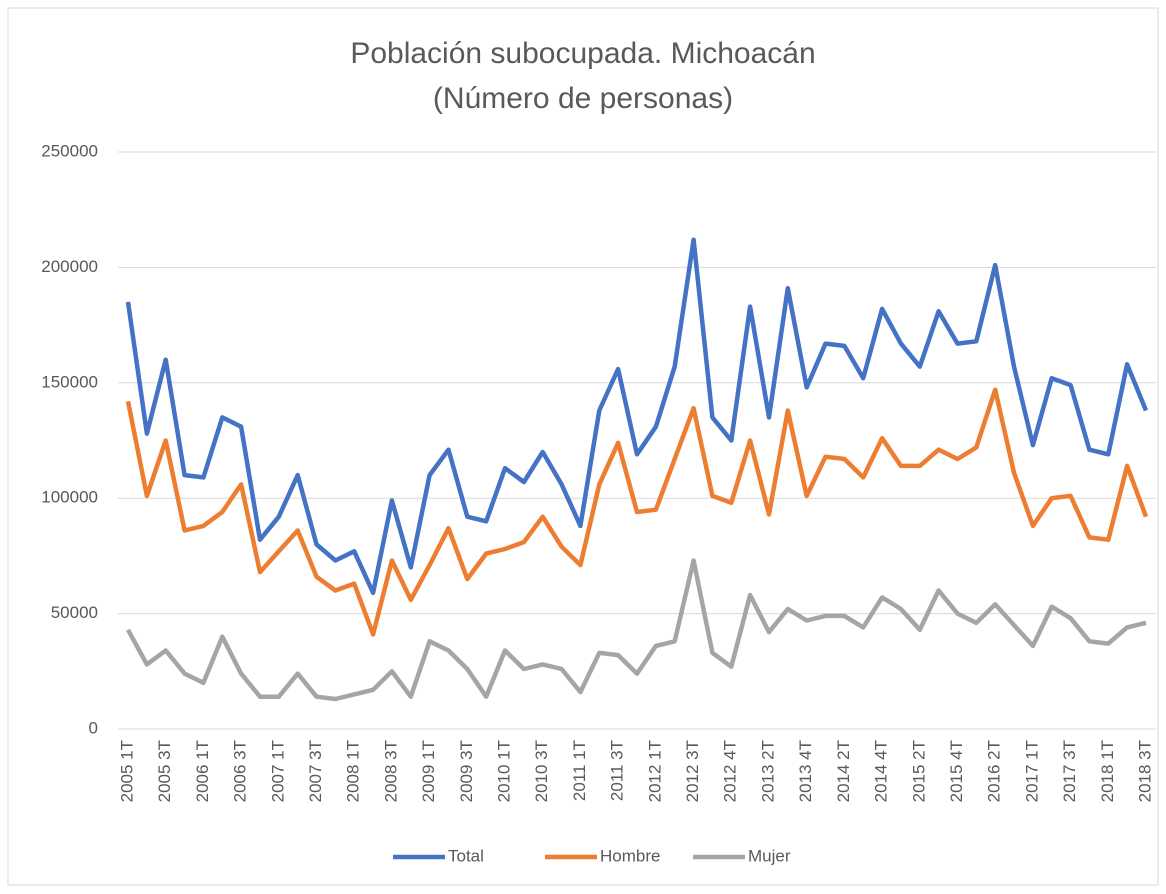 Image resolution: width=1166 pixels, height=894 pixels. What do you see at coordinates (692, 771) in the screenshot?
I see `x-tick-label: 2012 3T` at bounding box center [692, 771].